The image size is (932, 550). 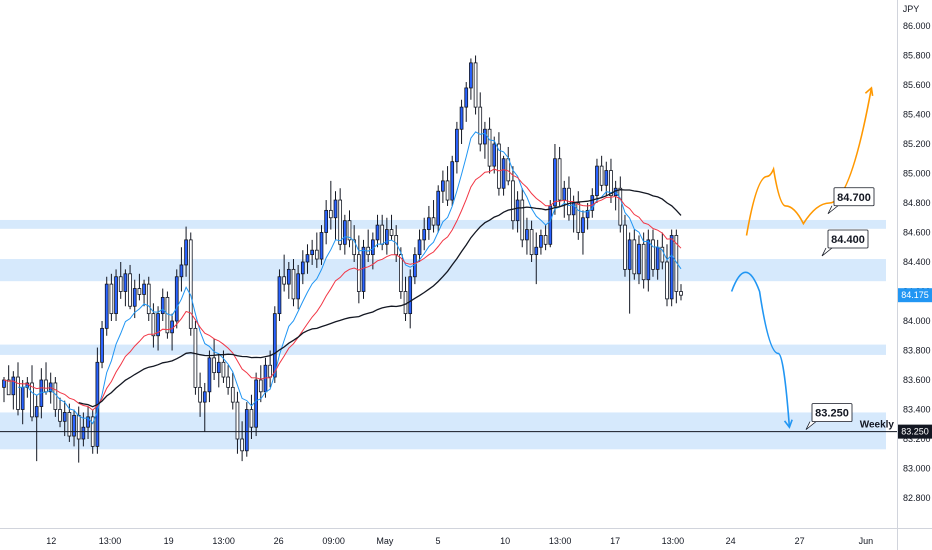 I want to click on x-tick-label: 19, so click(x=169, y=541).